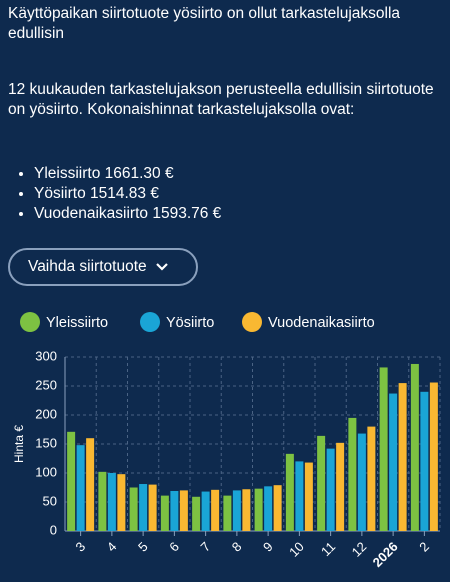  What do you see at coordinates (268, 547) in the screenshot?
I see `x-tick-label: 9` at bounding box center [268, 547].